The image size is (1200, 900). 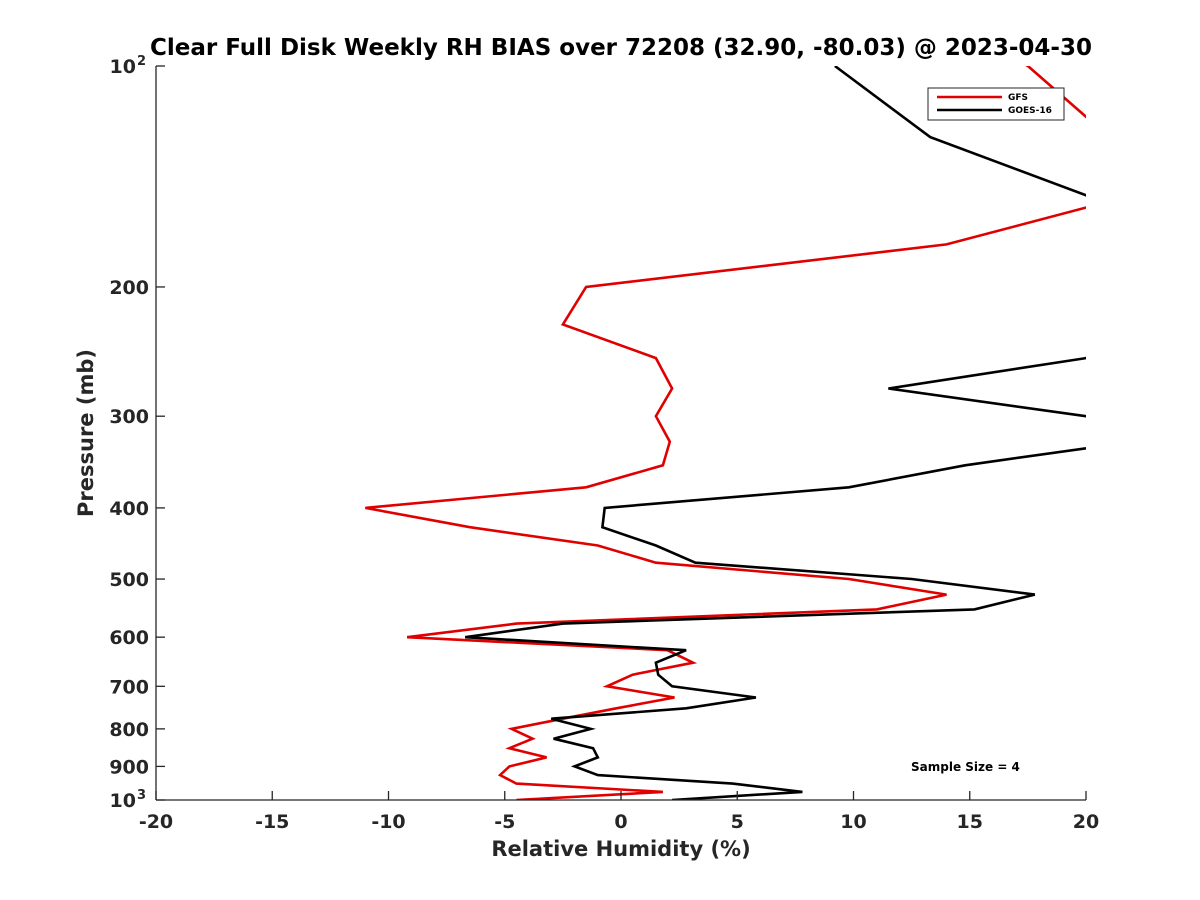 What do you see at coordinates (737, 822) in the screenshot?
I see `x-tick-label: 5` at bounding box center [737, 822].